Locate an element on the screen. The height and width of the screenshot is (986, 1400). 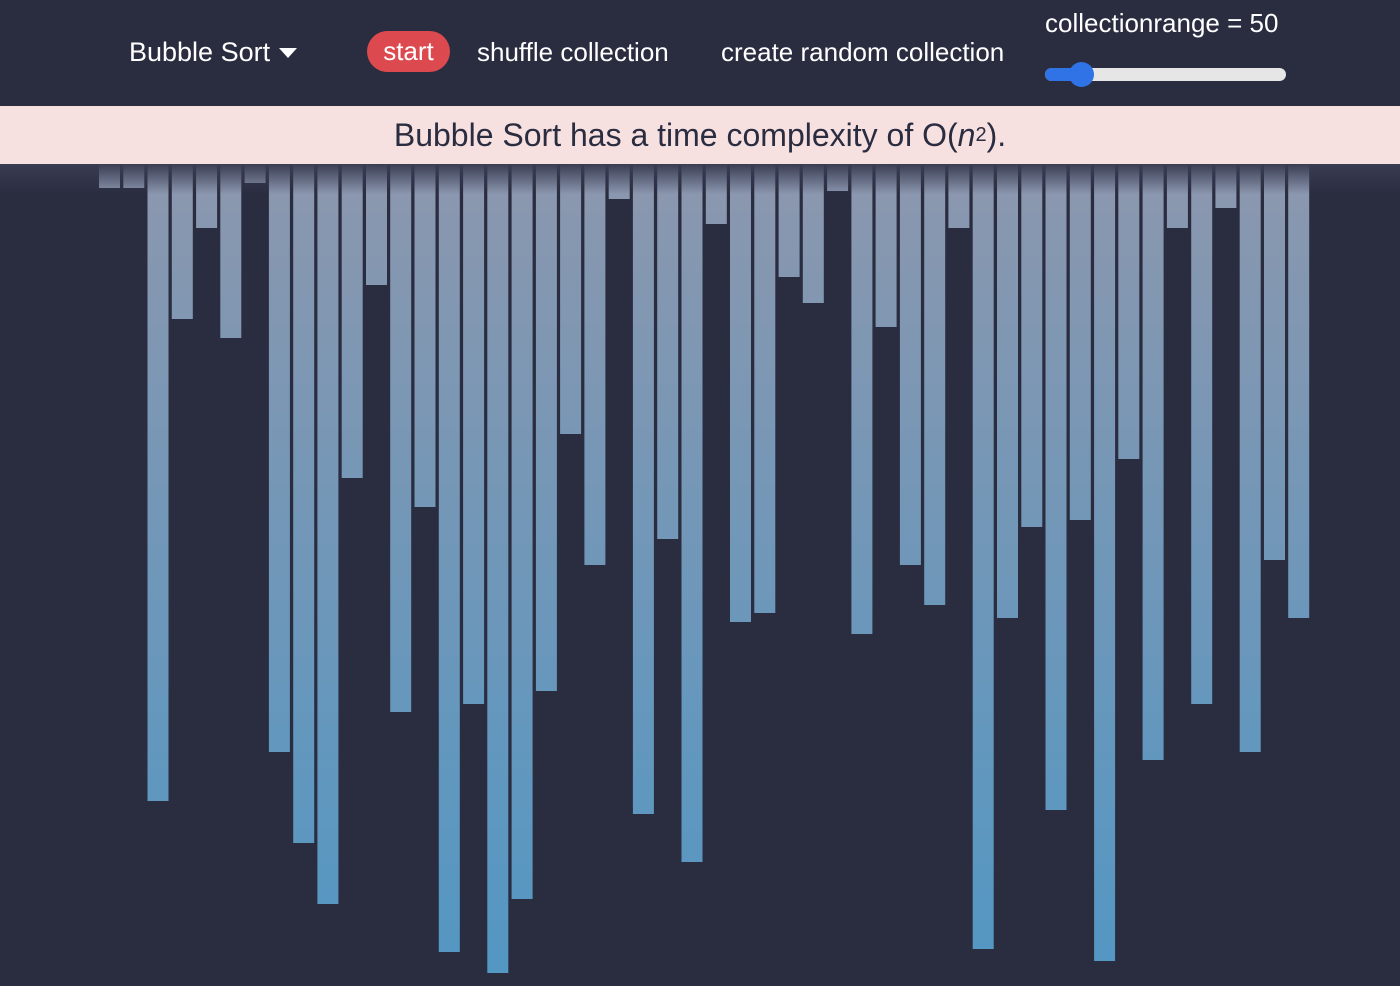
complexity-variable: n is located at coordinates (966, 134).